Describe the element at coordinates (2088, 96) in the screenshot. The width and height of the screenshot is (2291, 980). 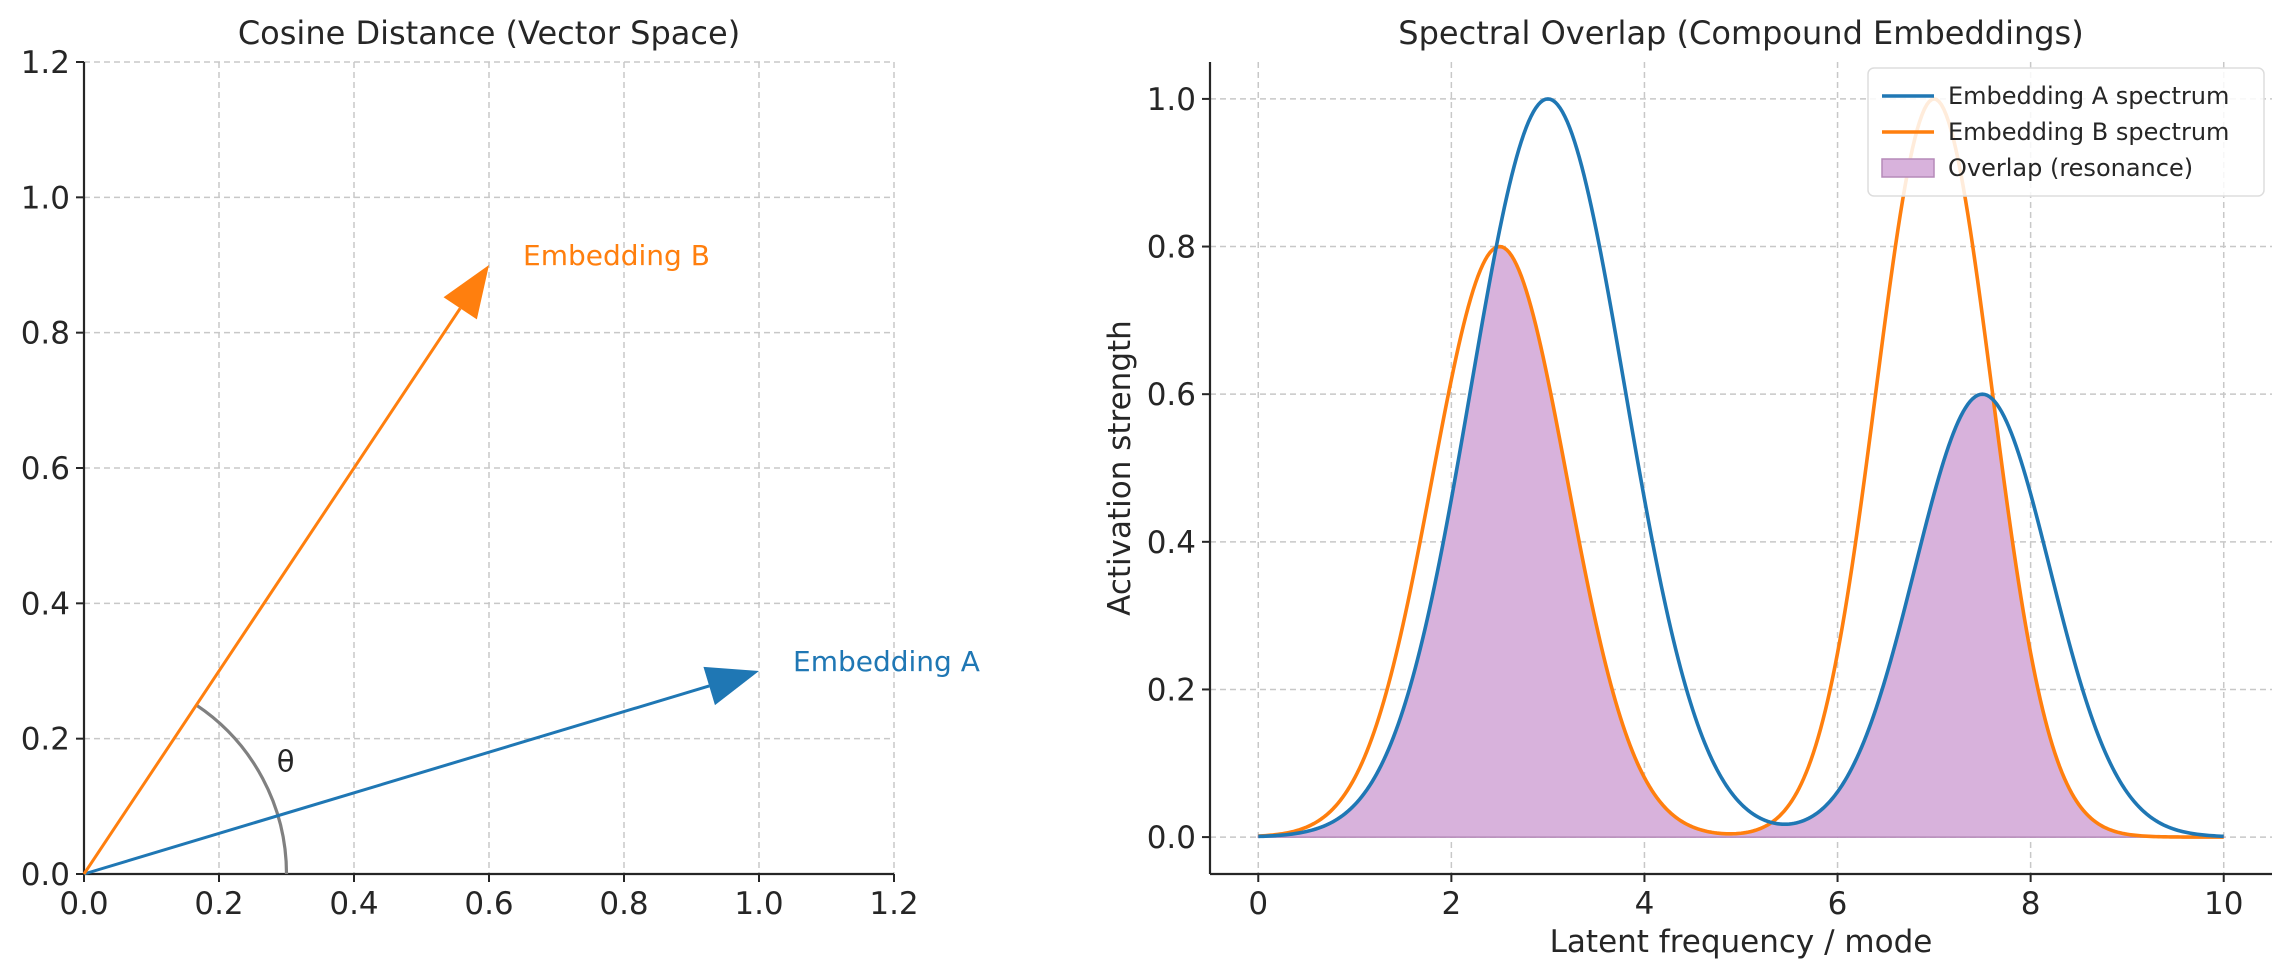
I see `legend-label: Embedding A spectrum` at that location.